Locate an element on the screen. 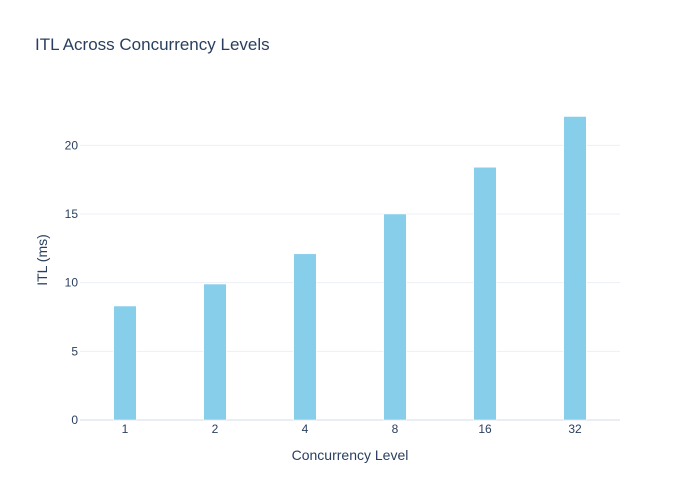 The image size is (700, 500). y-tick-labels: 0 5 10 15 20 is located at coordinates (72, 282).